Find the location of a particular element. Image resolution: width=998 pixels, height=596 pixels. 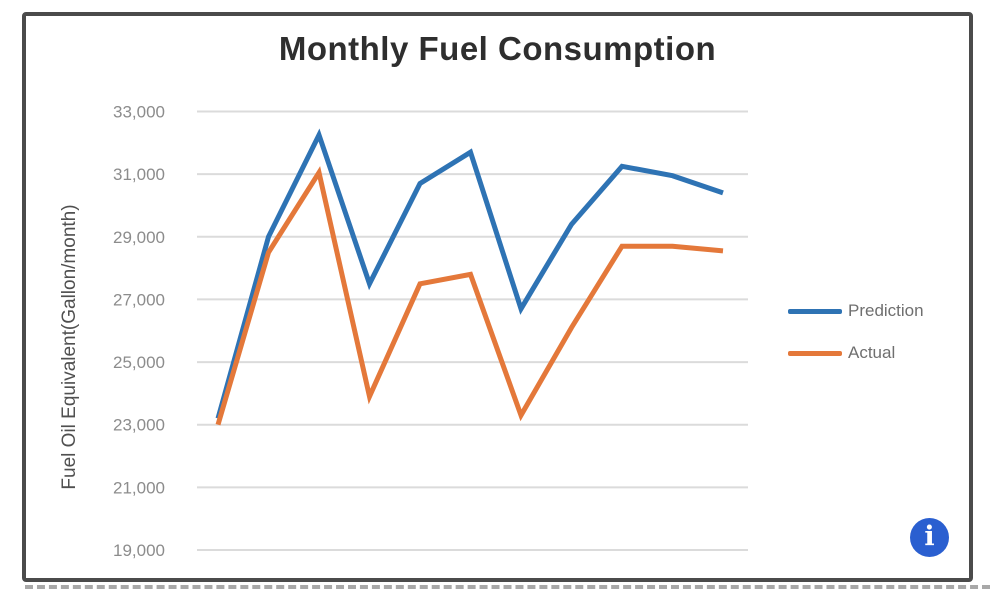

legend-item-actual: Actual is located at coordinates (856, 353).